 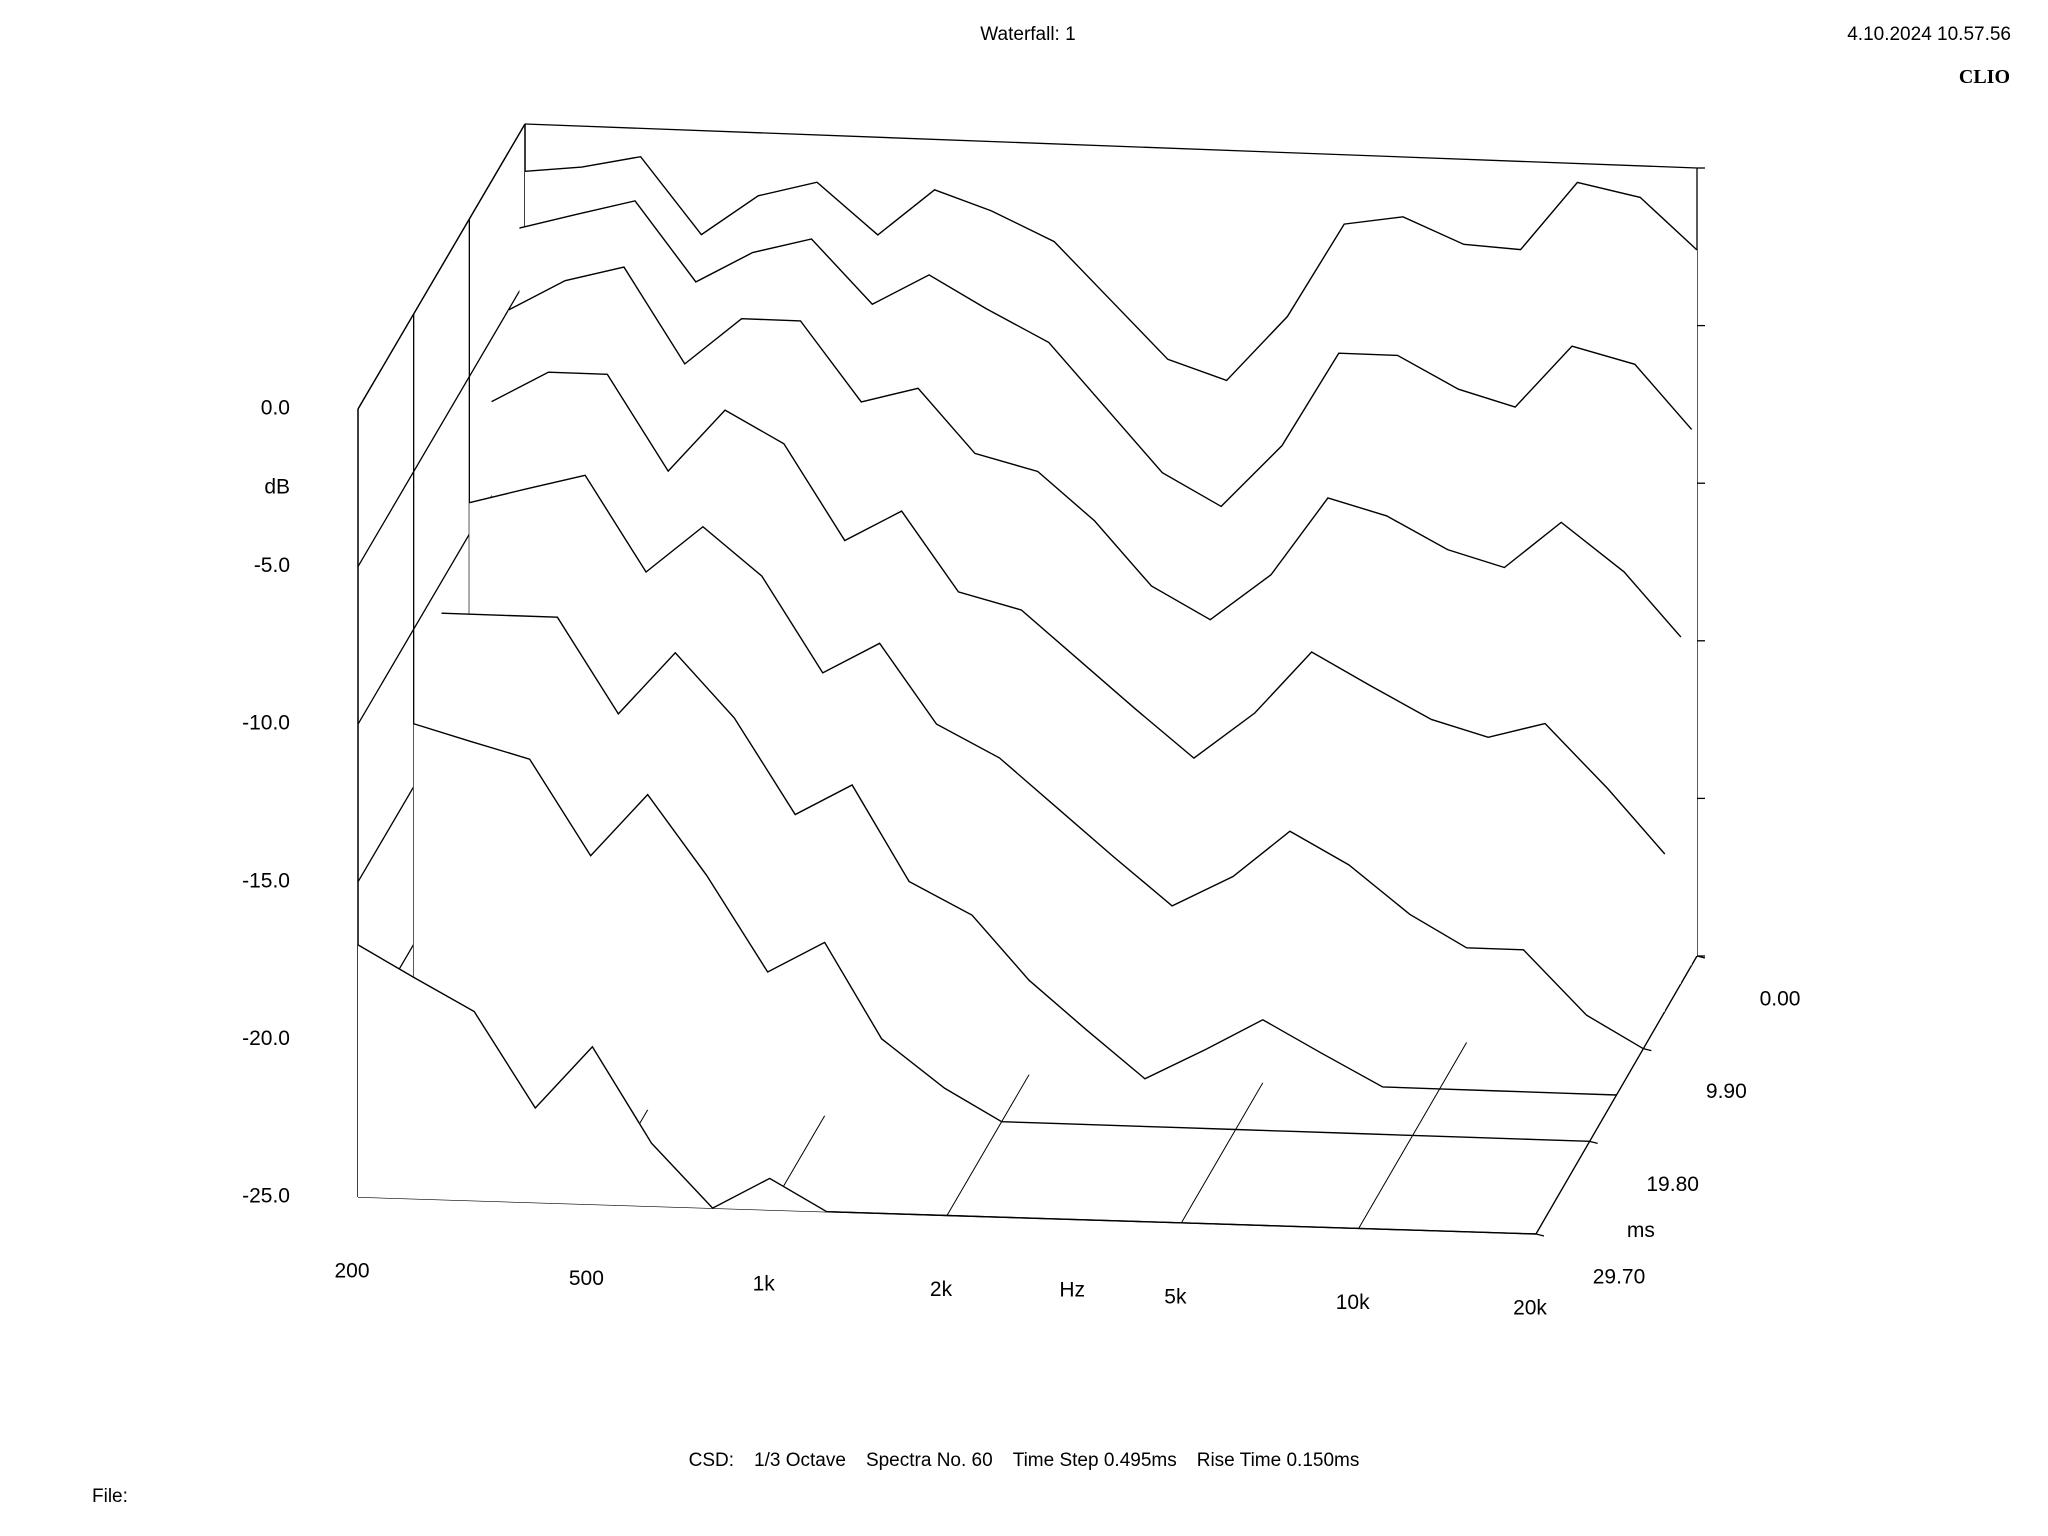 I want to click on z-tick-label: 0.00, so click(x=1780, y=999).